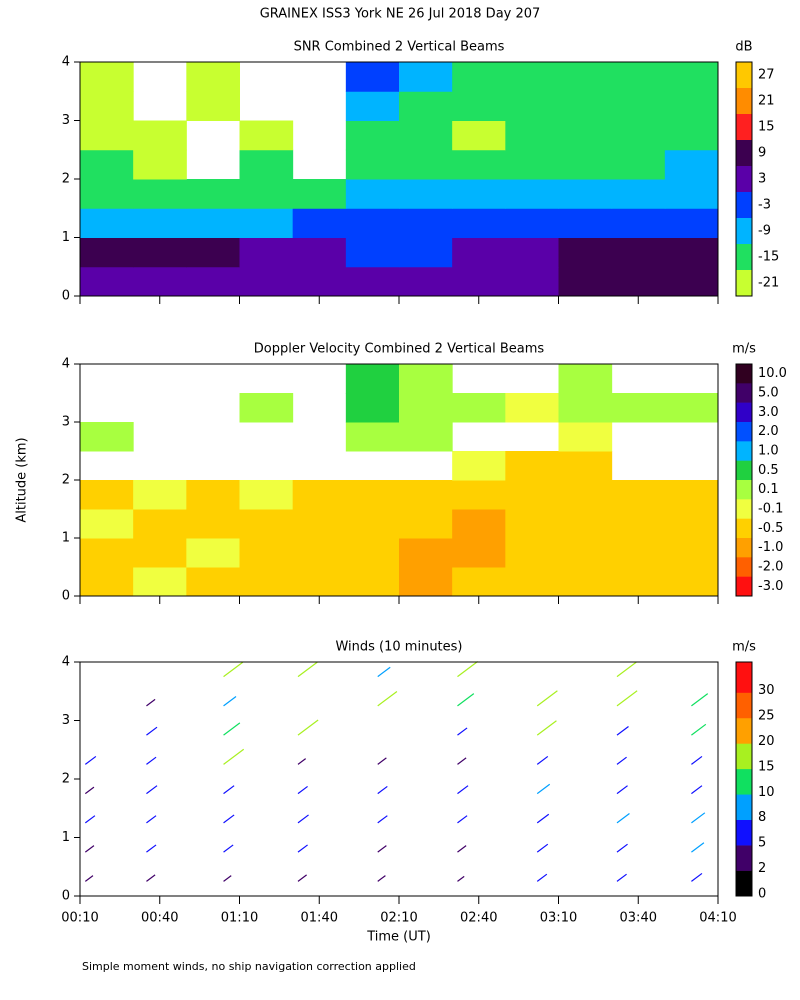 Image resolution: width=800 pixels, height=1000 pixels. Describe the element at coordinates (764, 205) in the screenshot. I see `colorbar-label: -3` at that location.